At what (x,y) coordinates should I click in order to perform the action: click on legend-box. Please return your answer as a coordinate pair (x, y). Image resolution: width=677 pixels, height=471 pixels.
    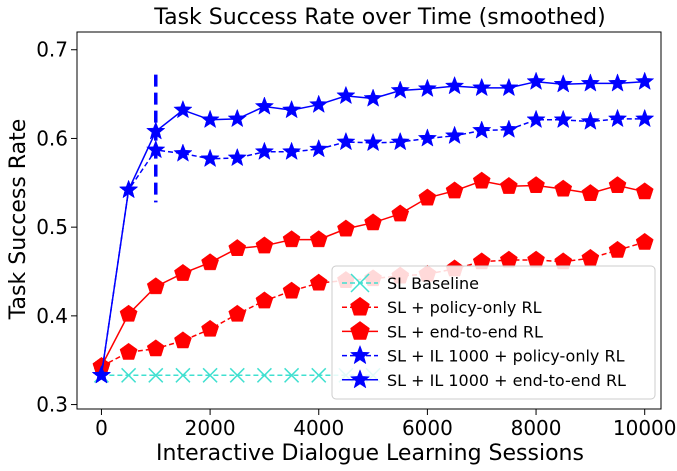
    Looking at the image, I should click on (493, 332).